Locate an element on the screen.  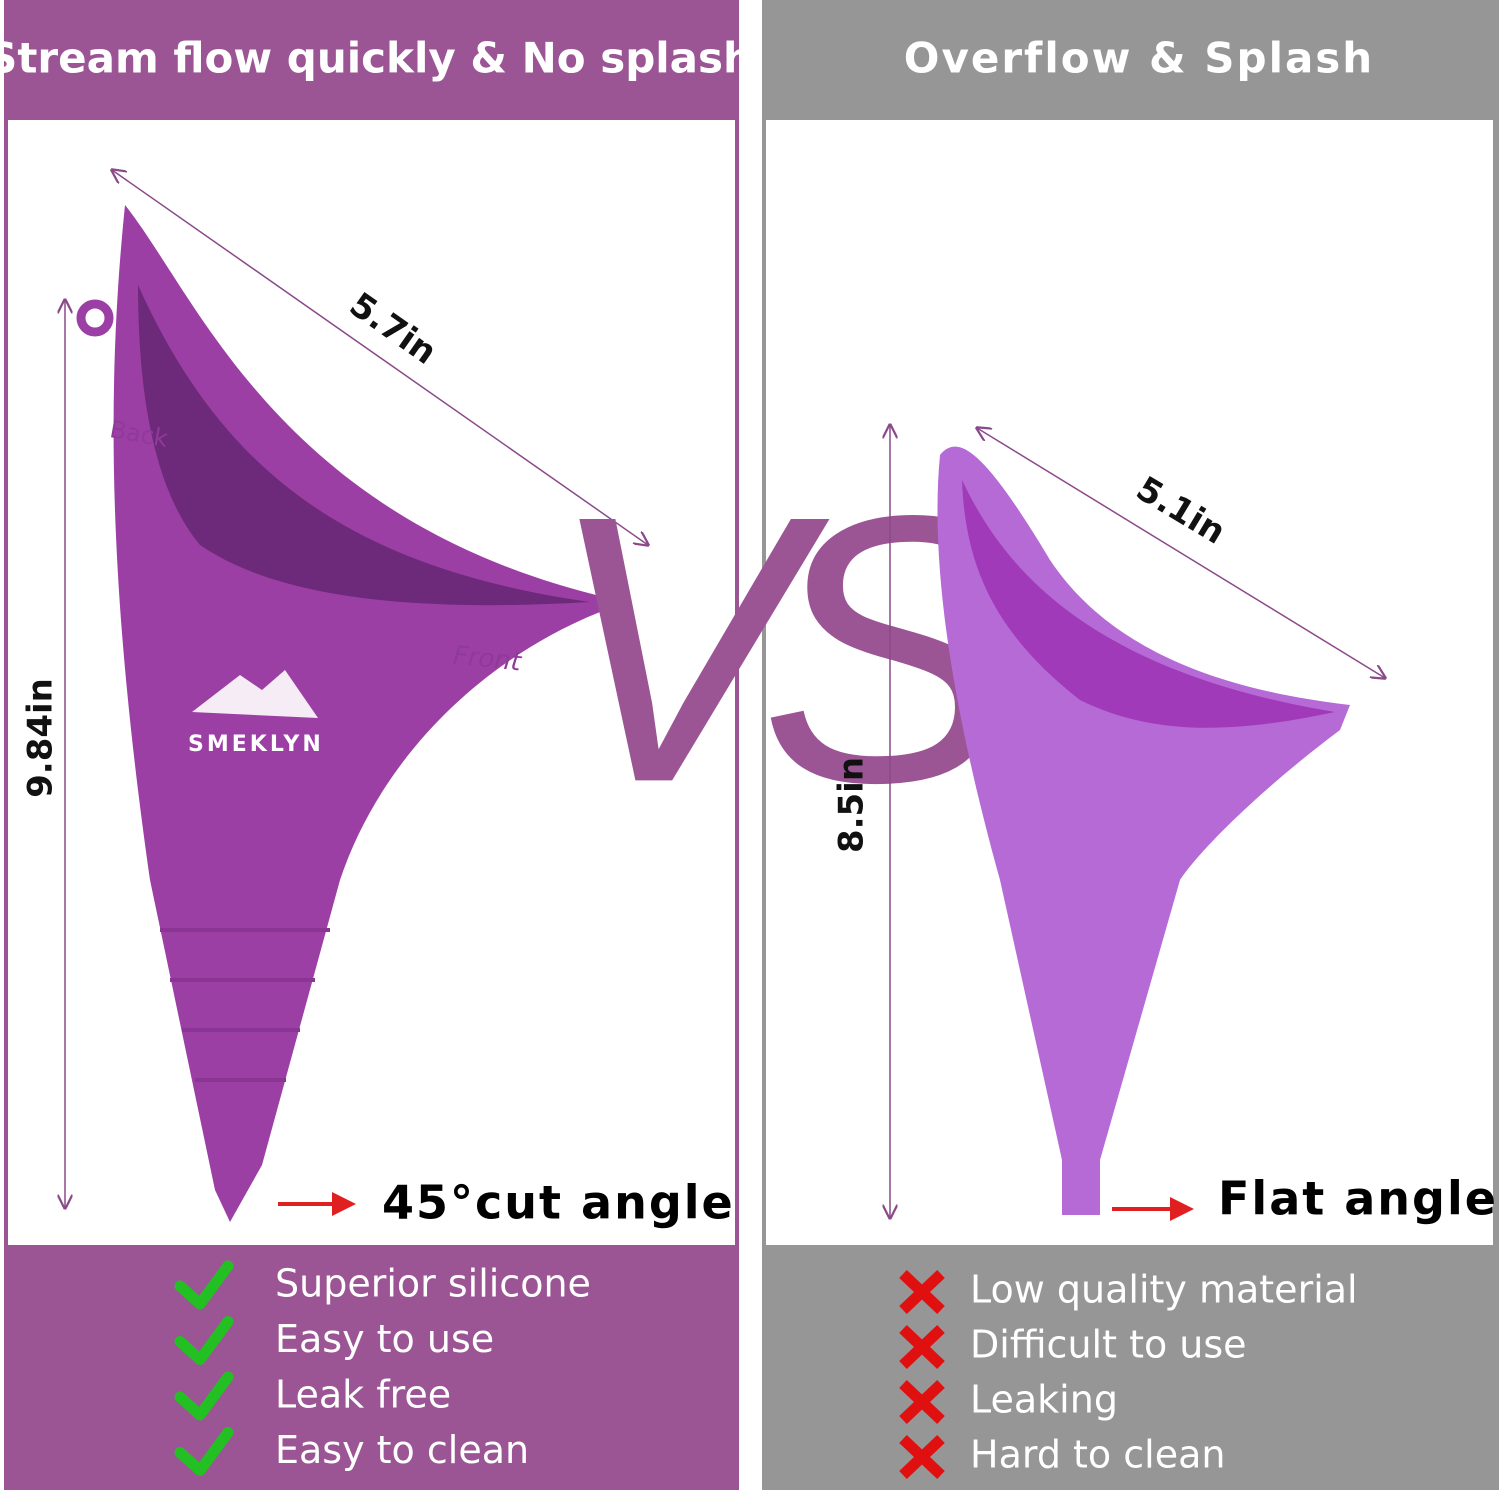
drawback-item: Hard to clean is located at coordinates (1097, 1455).